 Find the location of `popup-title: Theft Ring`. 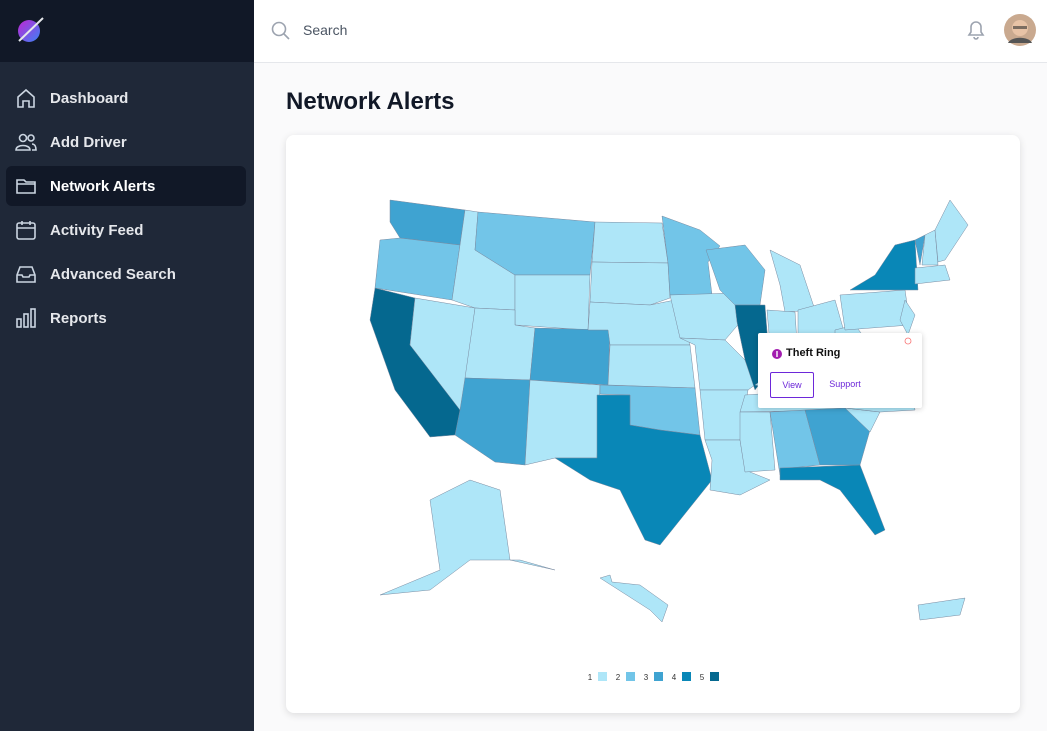

popup-title: Theft Ring is located at coordinates (813, 353).